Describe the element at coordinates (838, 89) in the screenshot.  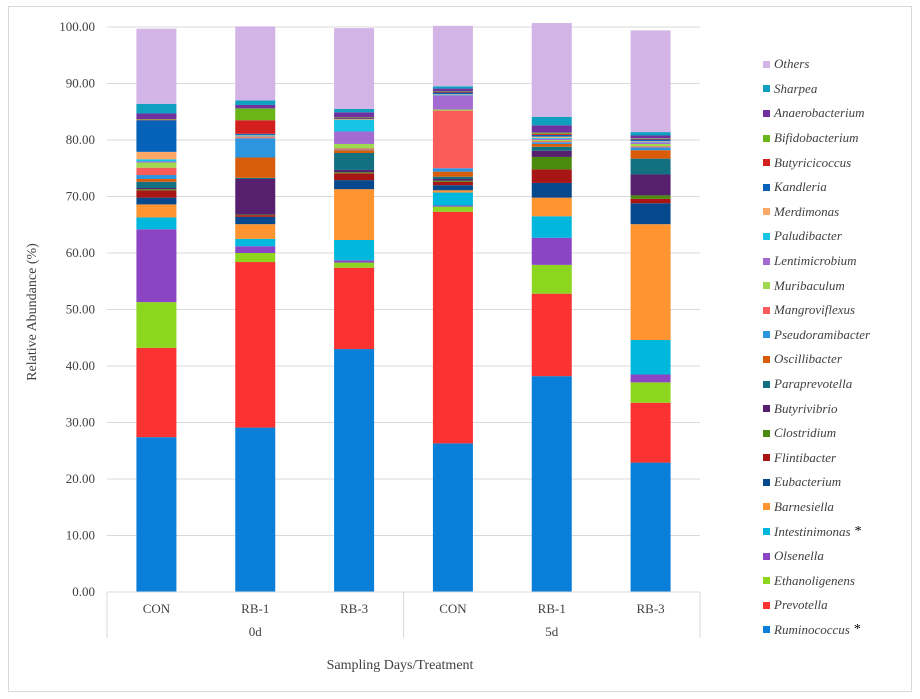
I see `legend-item: Sharpea` at that location.